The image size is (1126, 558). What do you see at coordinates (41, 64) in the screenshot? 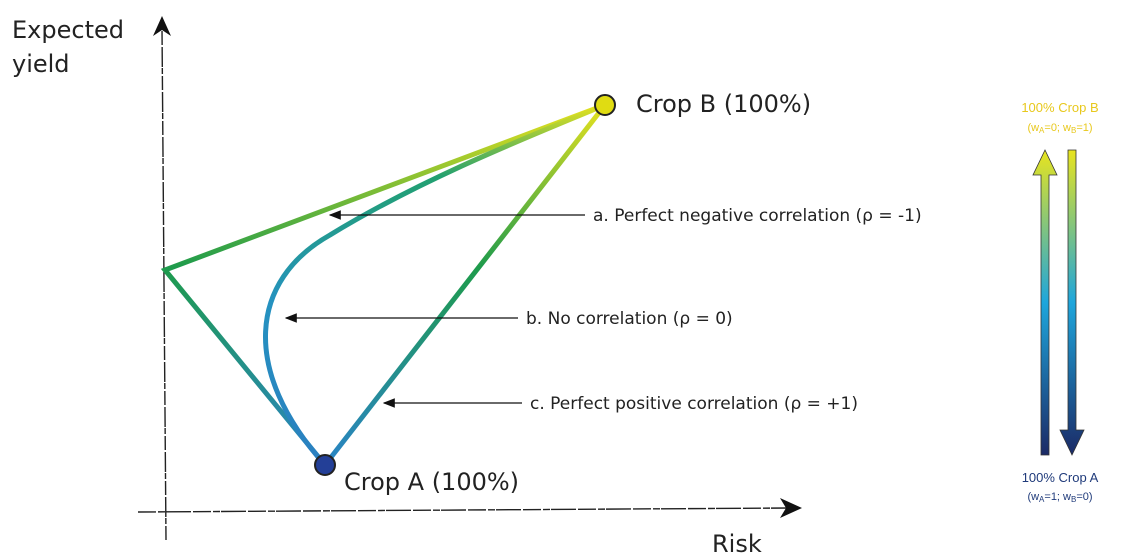
I see `y-label: yield` at bounding box center [41, 64].